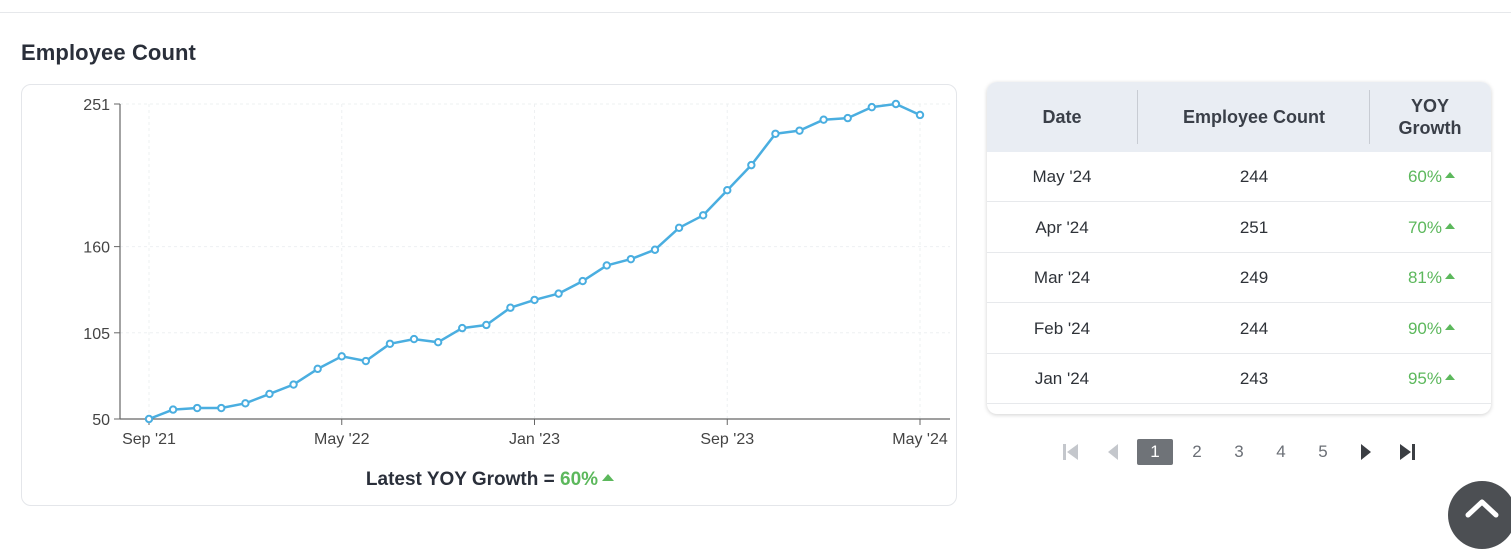 The width and height of the screenshot is (1511, 549). What do you see at coordinates (96, 334) in the screenshot?
I see `y-tick-label: 105` at bounding box center [96, 334].